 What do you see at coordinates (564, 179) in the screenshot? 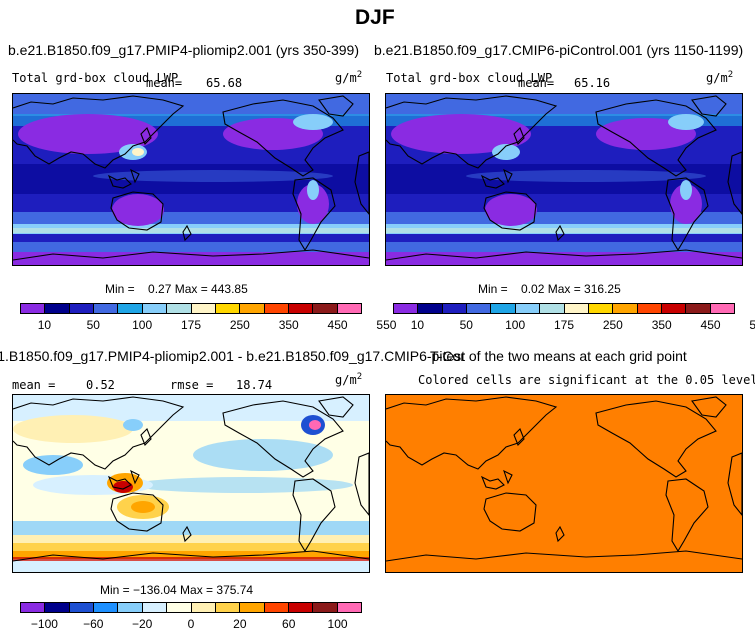
I see `panel2-map` at bounding box center [564, 179].